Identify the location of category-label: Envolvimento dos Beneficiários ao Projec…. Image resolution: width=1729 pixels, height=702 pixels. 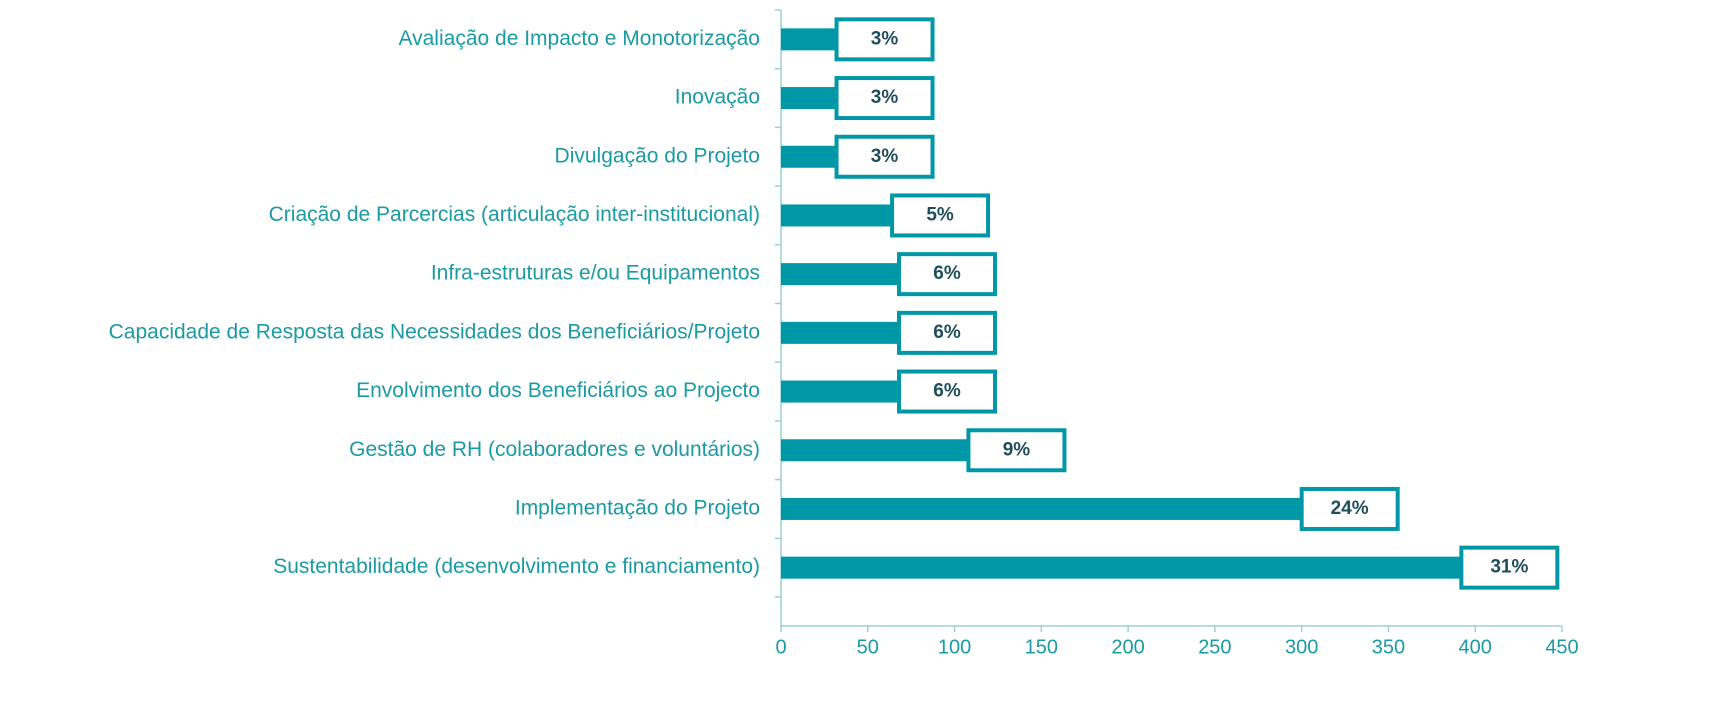
(558, 390).